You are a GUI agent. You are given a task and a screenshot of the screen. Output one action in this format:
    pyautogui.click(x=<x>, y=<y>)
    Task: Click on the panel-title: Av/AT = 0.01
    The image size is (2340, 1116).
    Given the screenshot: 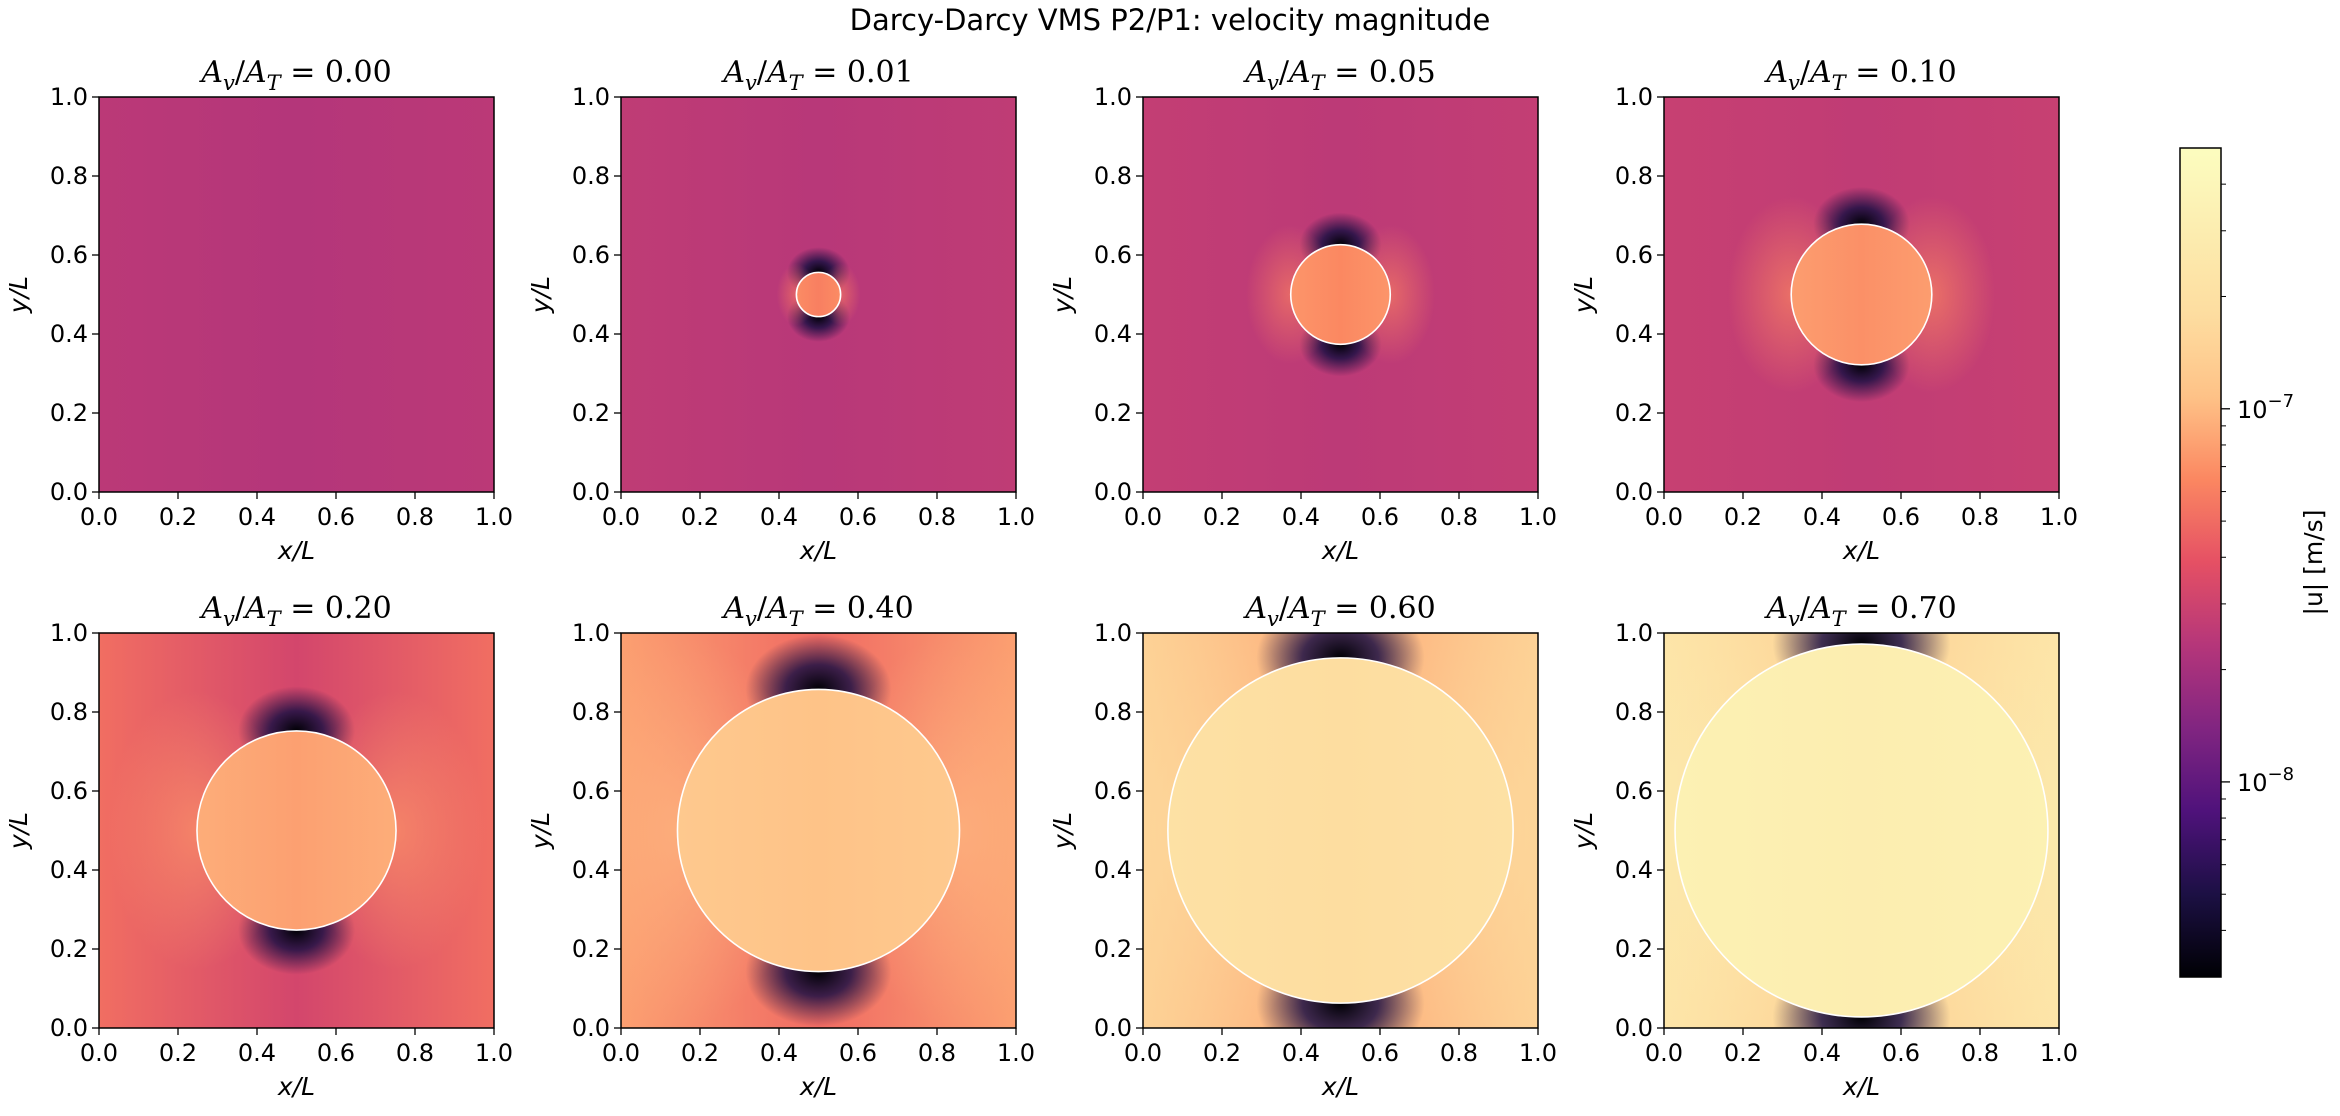 What is the action you would take?
    pyautogui.click(x=816, y=75)
    